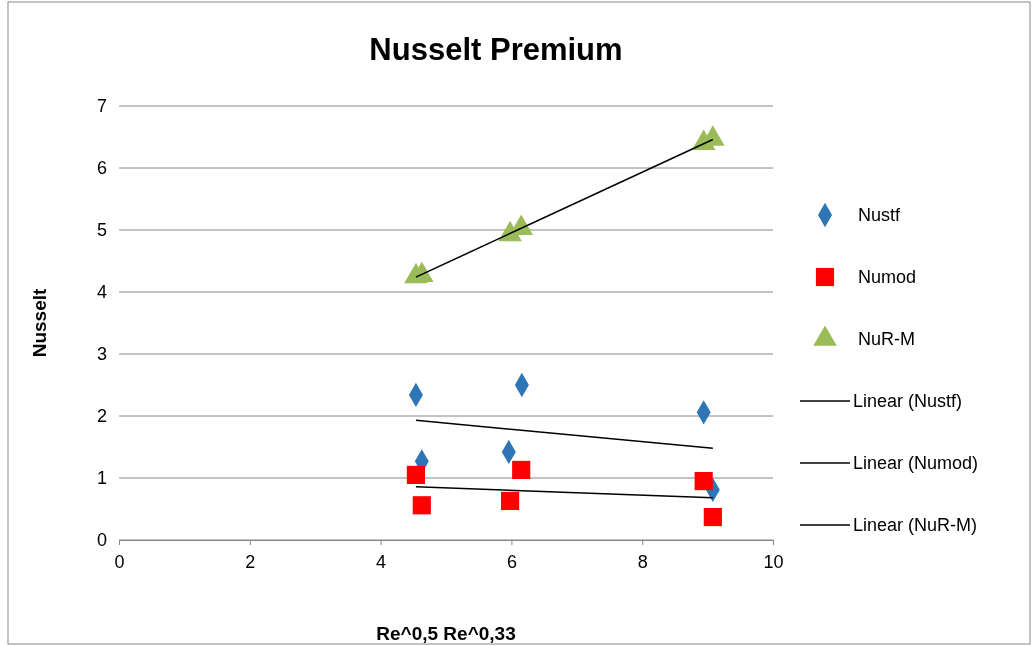  Describe the element at coordinates (101, 168) in the screenshot. I see `y-tick-label: 6` at that location.